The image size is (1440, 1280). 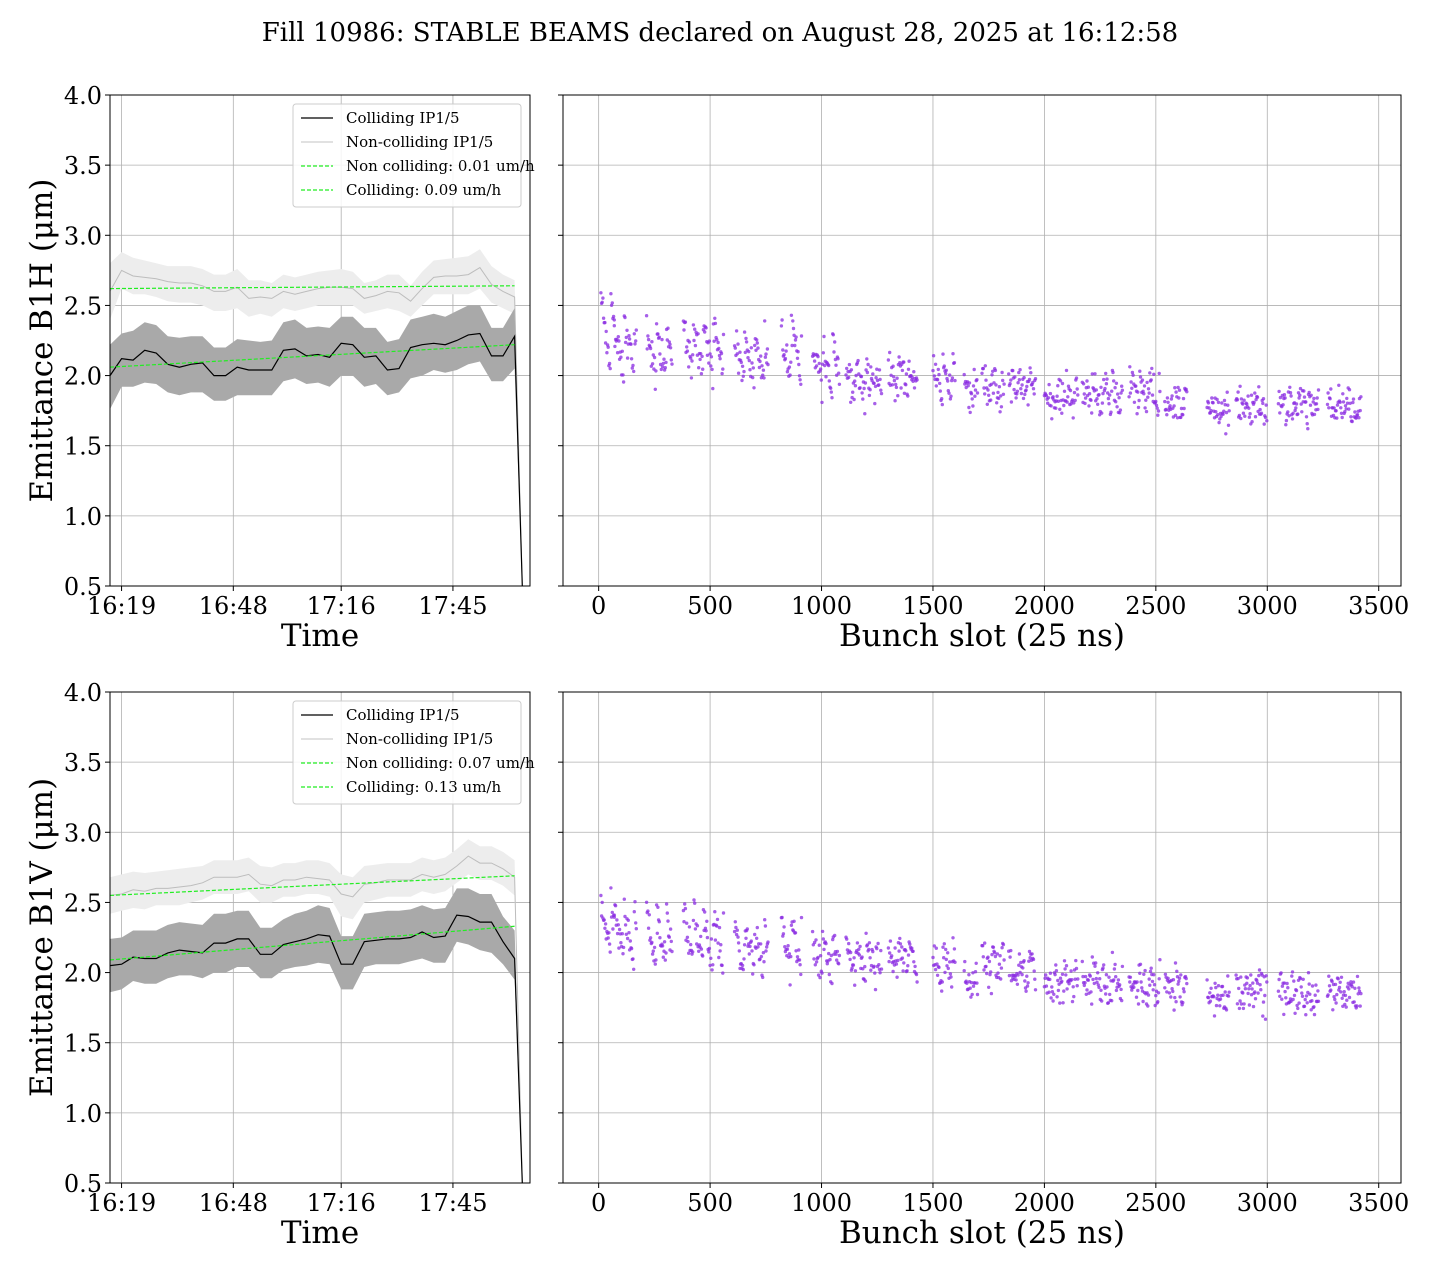 What do you see at coordinates (312, 287) in the screenshot?
I see `non_colliding-fit-line` at bounding box center [312, 287].